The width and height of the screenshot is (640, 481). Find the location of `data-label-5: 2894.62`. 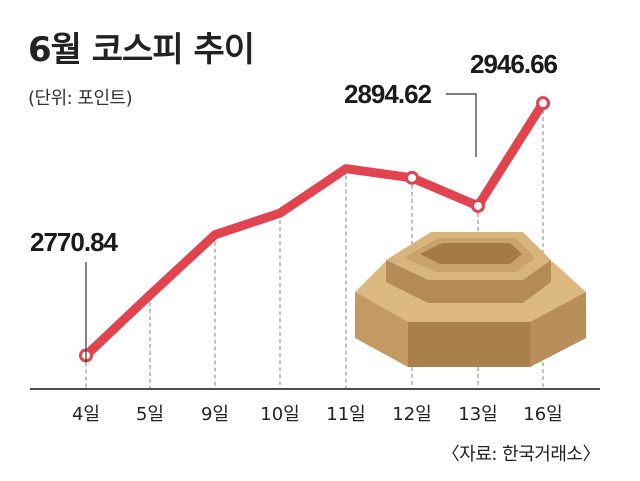

data-label-5: 2894.62 is located at coordinates (388, 94).